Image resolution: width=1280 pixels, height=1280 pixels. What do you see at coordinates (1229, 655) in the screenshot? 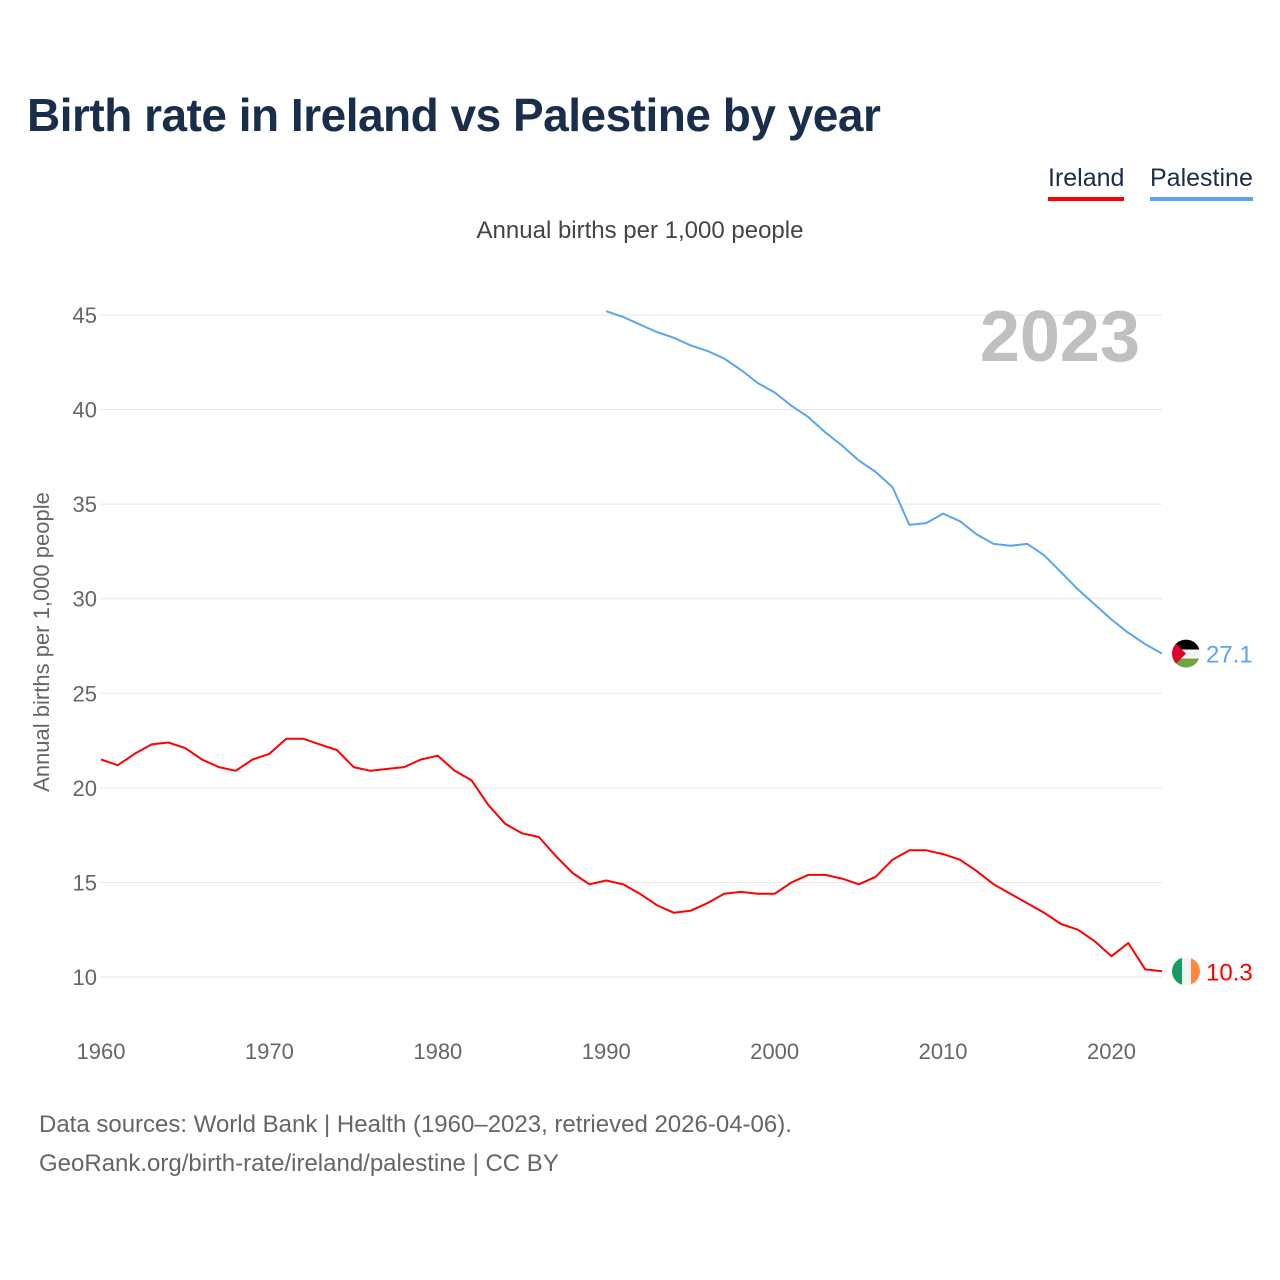
I see `end-value-label-palestine: 27.1` at bounding box center [1229, 655].